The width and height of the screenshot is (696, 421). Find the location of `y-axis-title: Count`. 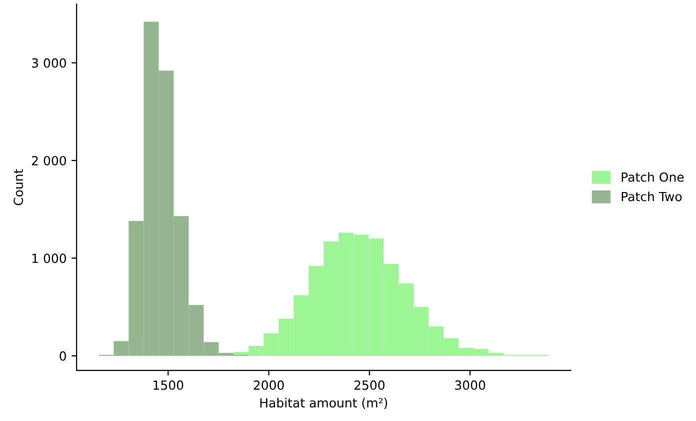

y-axis-title: Count is located at coordinates (19, 187).